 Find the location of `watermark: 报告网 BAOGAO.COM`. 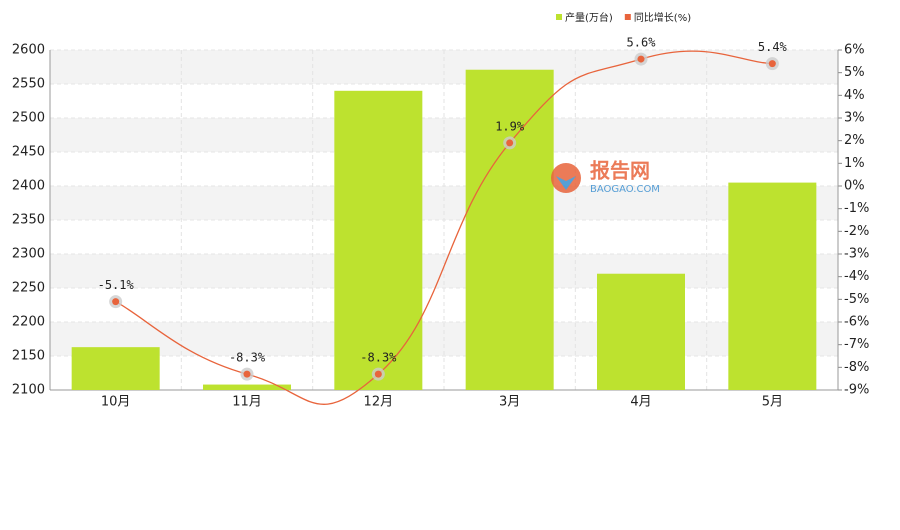

watermark: 报告网 BAOGAO.COM is located at coordinates (605, 177).